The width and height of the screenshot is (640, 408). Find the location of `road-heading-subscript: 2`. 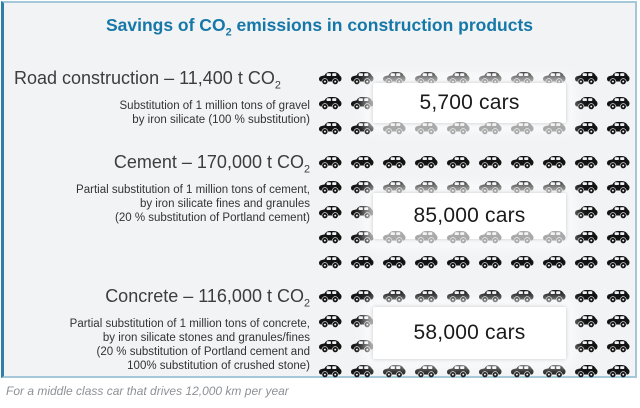

road-heading-subscript: 2 is located at coordinates (277, 85).